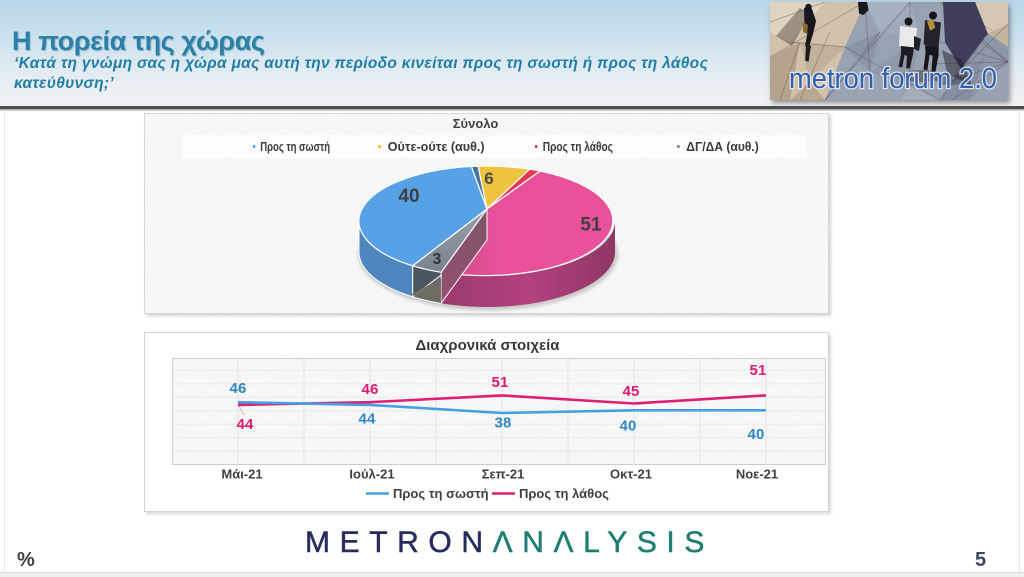 Image resolution: width=1024 pixels, height=577 pixels. Describe the element at coordinates (441, 493) in the screenshot. I see `svg-text: Προς τη σωστή` at that location.